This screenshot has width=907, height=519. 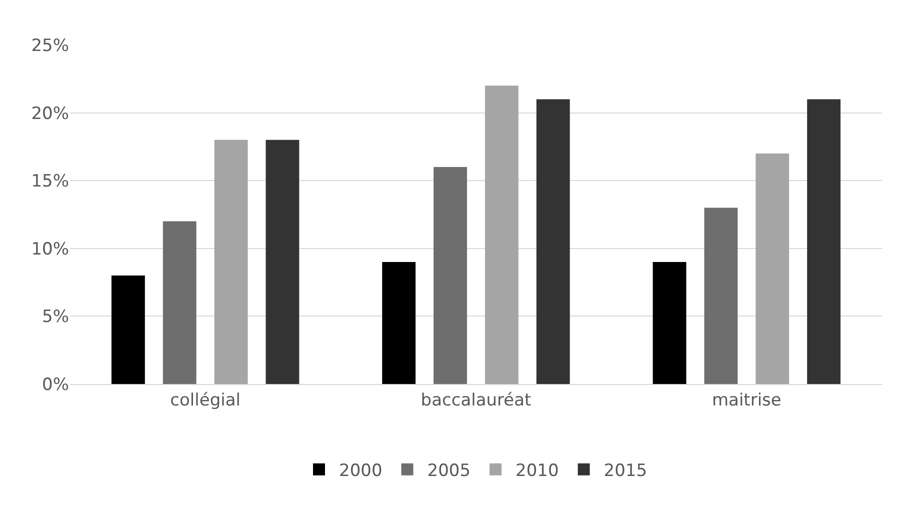 What do you see at coordinates (476, 400) in the screenshot?
I see `x-tick-label: baccalauréat` at bounding box center [476, 400].